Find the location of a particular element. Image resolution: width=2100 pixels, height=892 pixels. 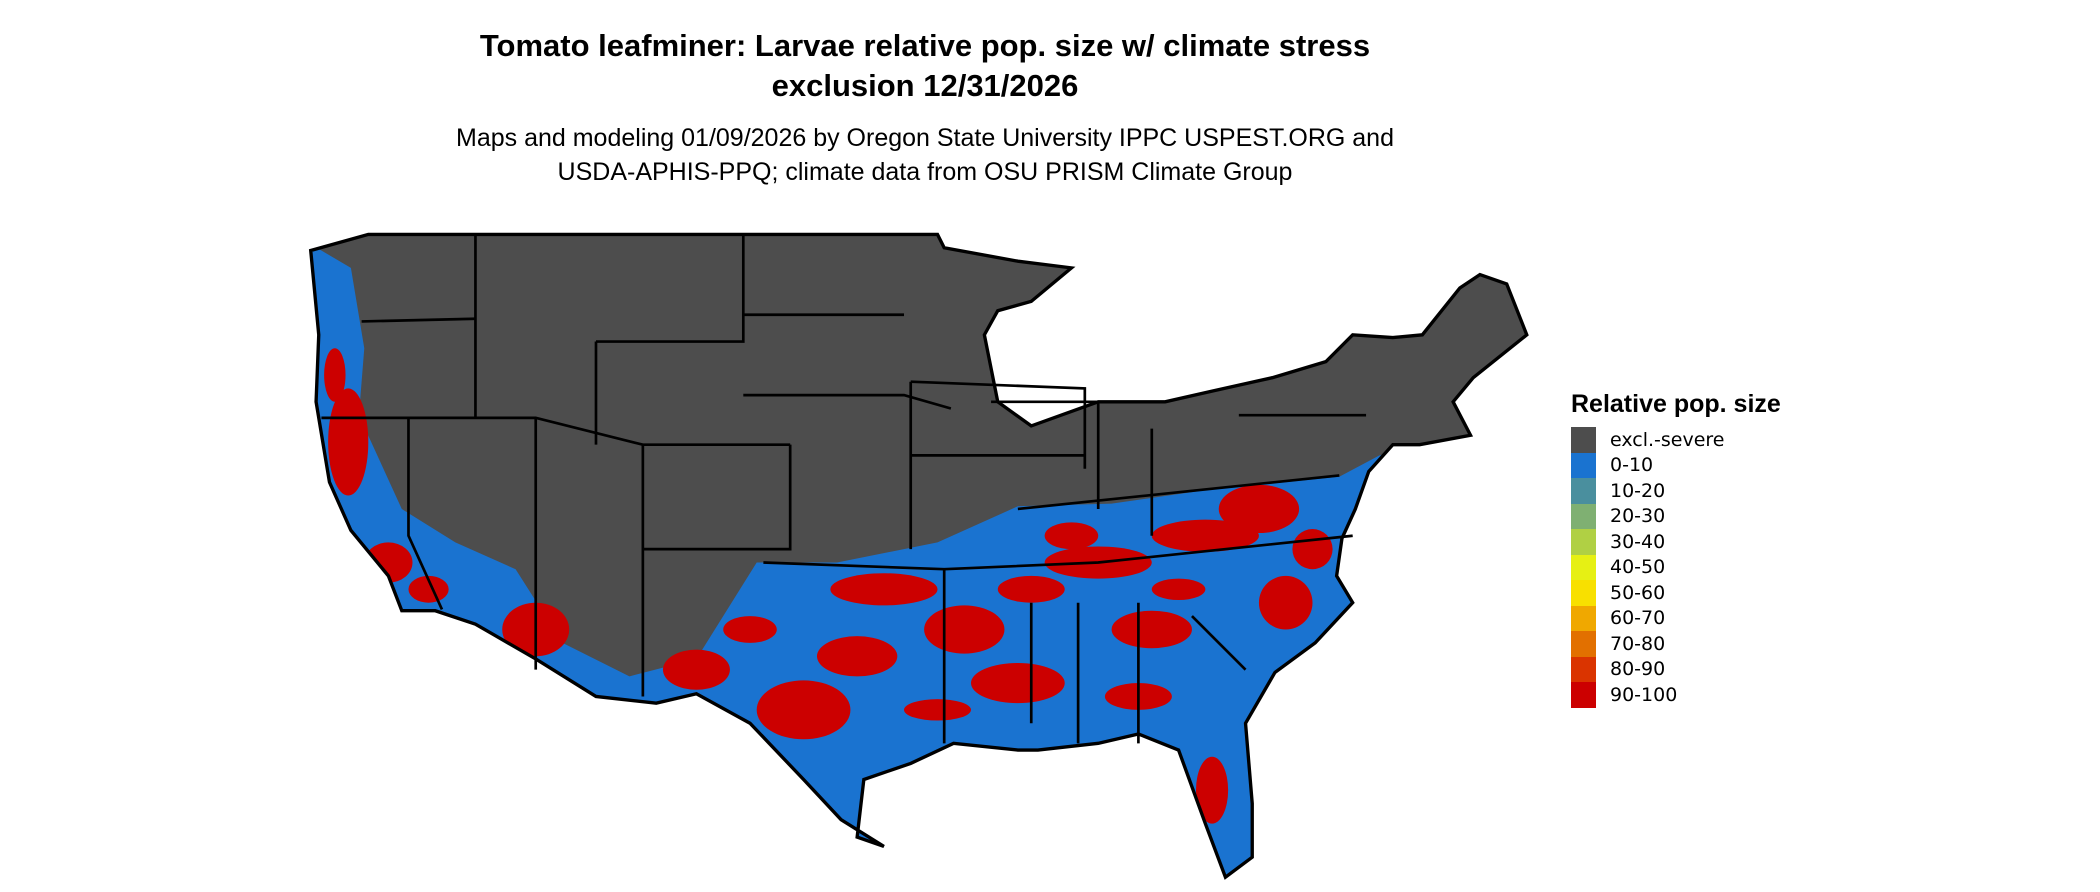

legend-label: 30-40 is located at coordinates (1638, 541).